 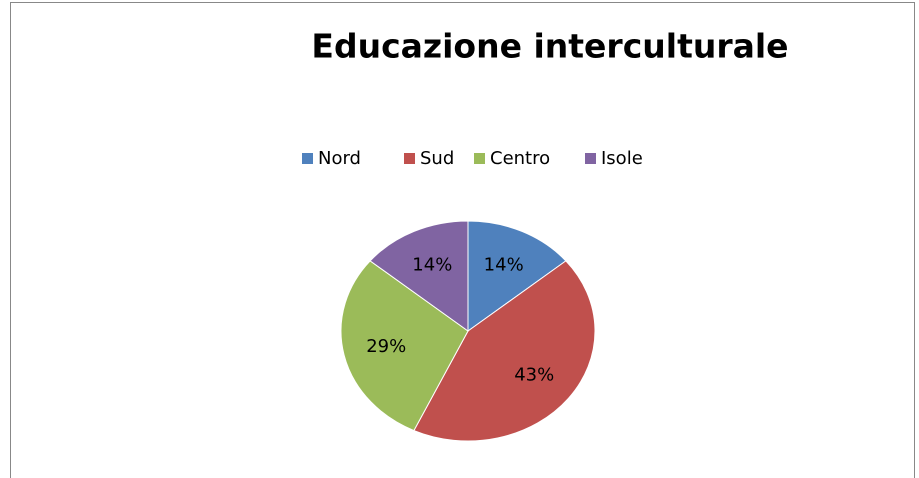 I want to click on legend-label: Centro, so click(x=520, y=158).